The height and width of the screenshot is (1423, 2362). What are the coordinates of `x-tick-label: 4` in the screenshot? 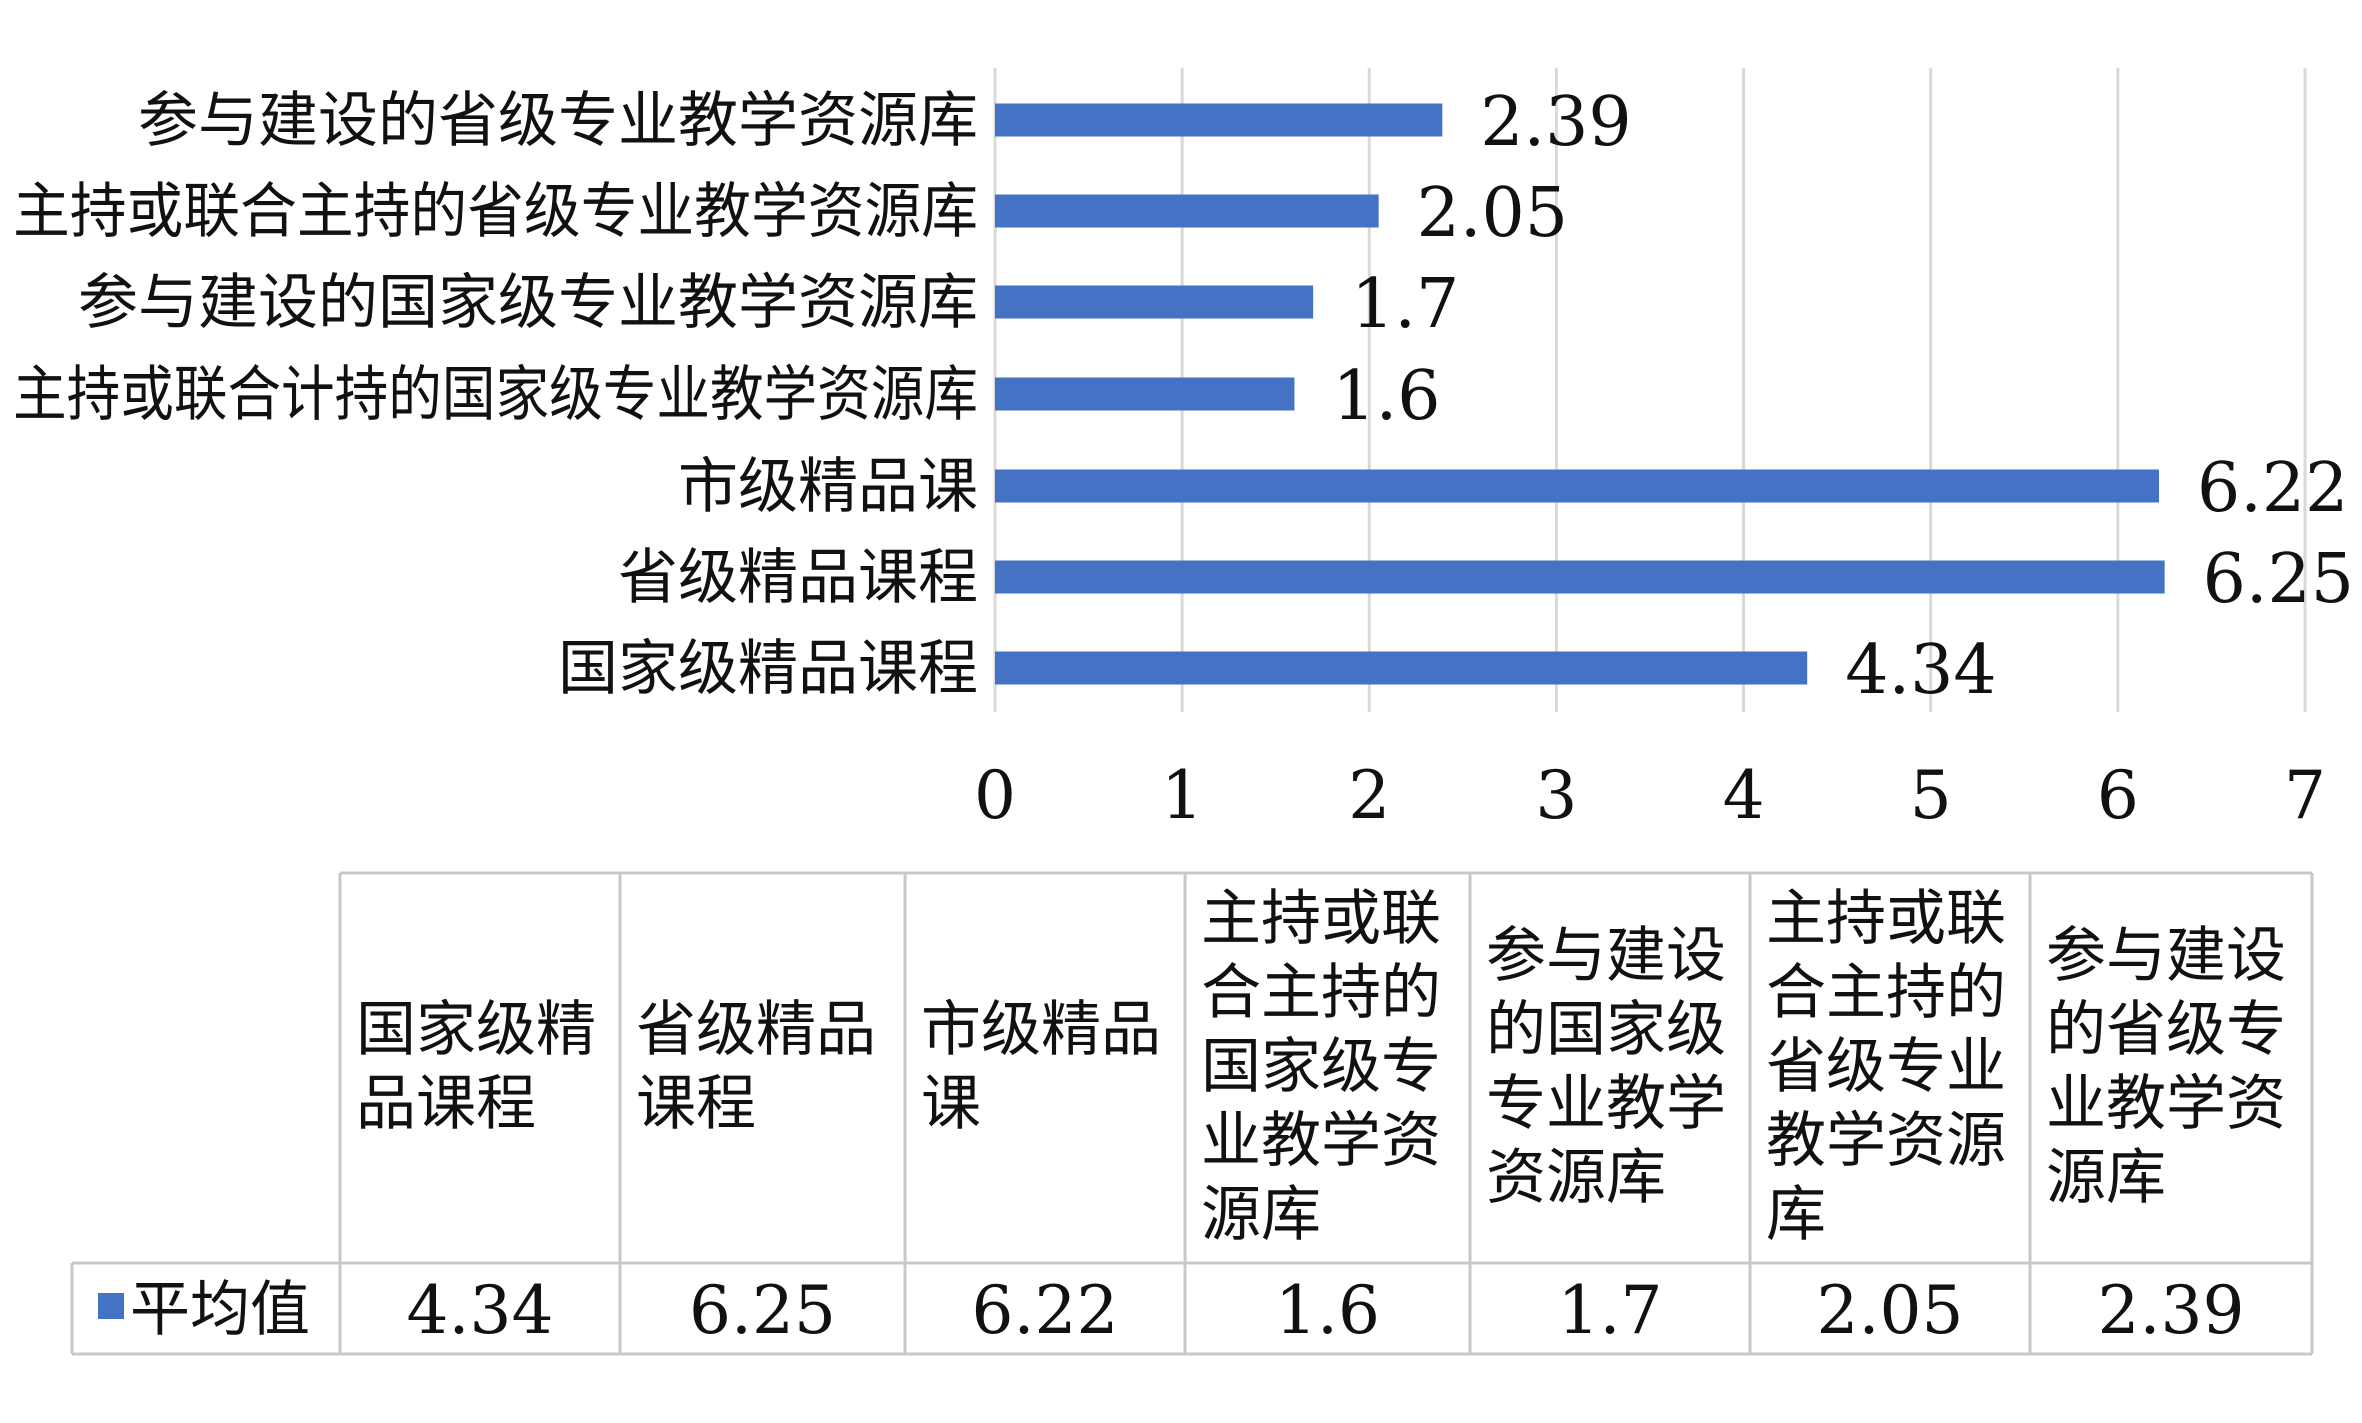 It's located at (1744, 795).